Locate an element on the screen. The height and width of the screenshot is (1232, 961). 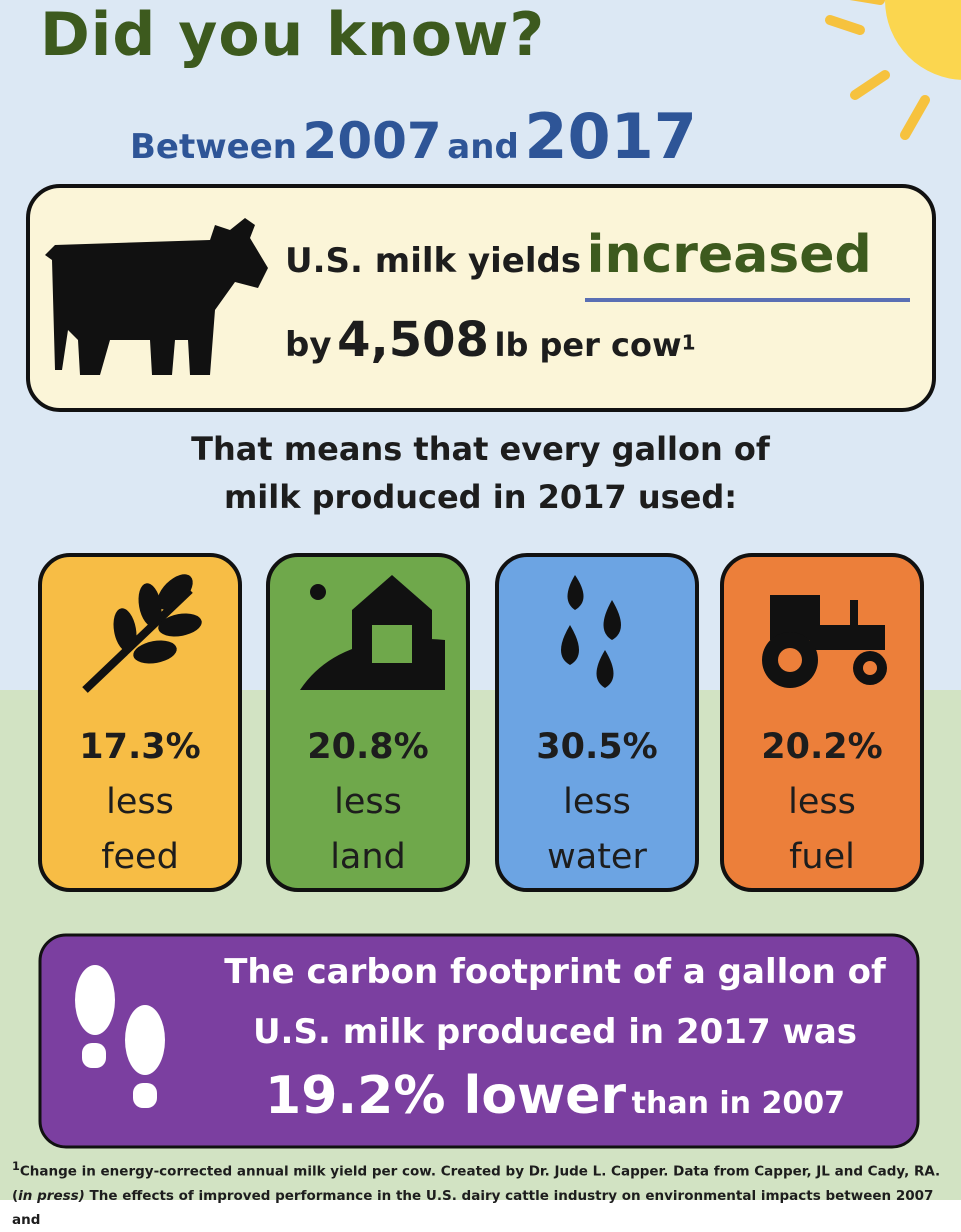
milk-amount: 4,508 is located at coordinates (413, 340).